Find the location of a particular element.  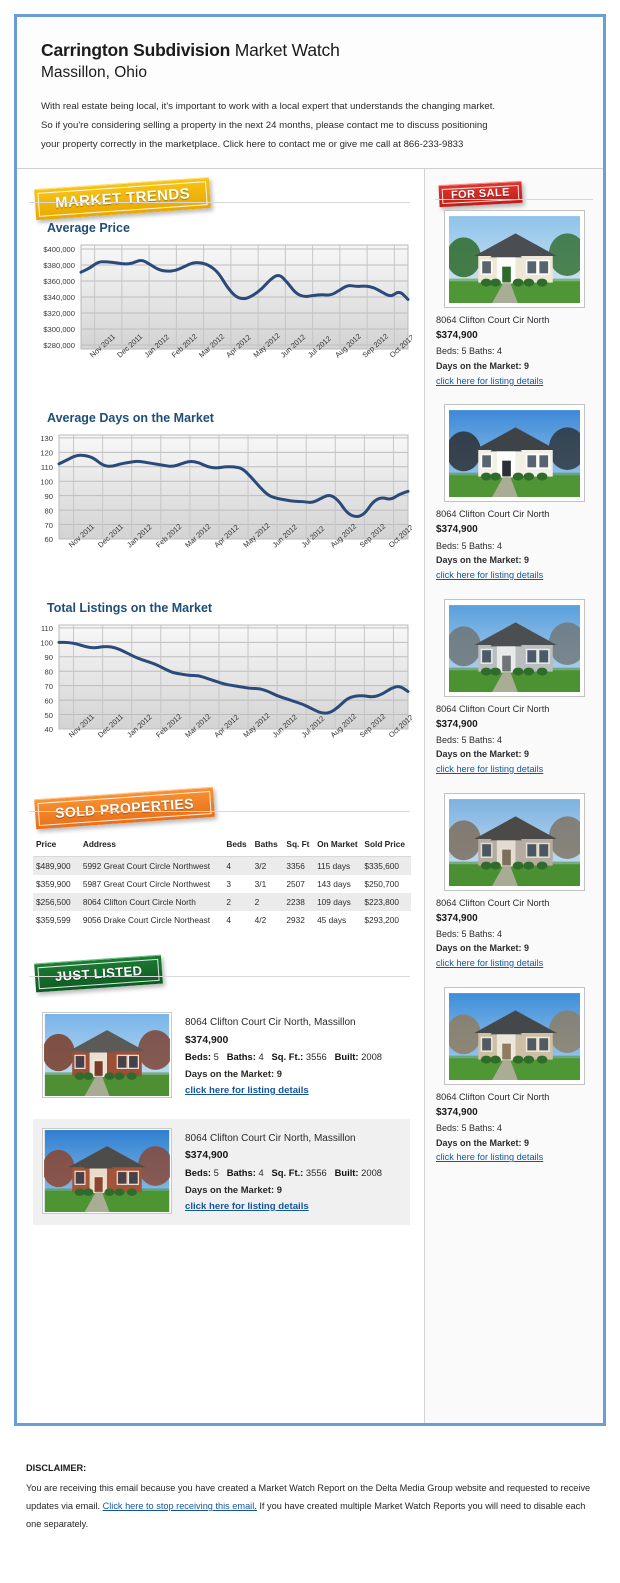

table-cell-sold: $335,600 is located at coordinates (382, 866).